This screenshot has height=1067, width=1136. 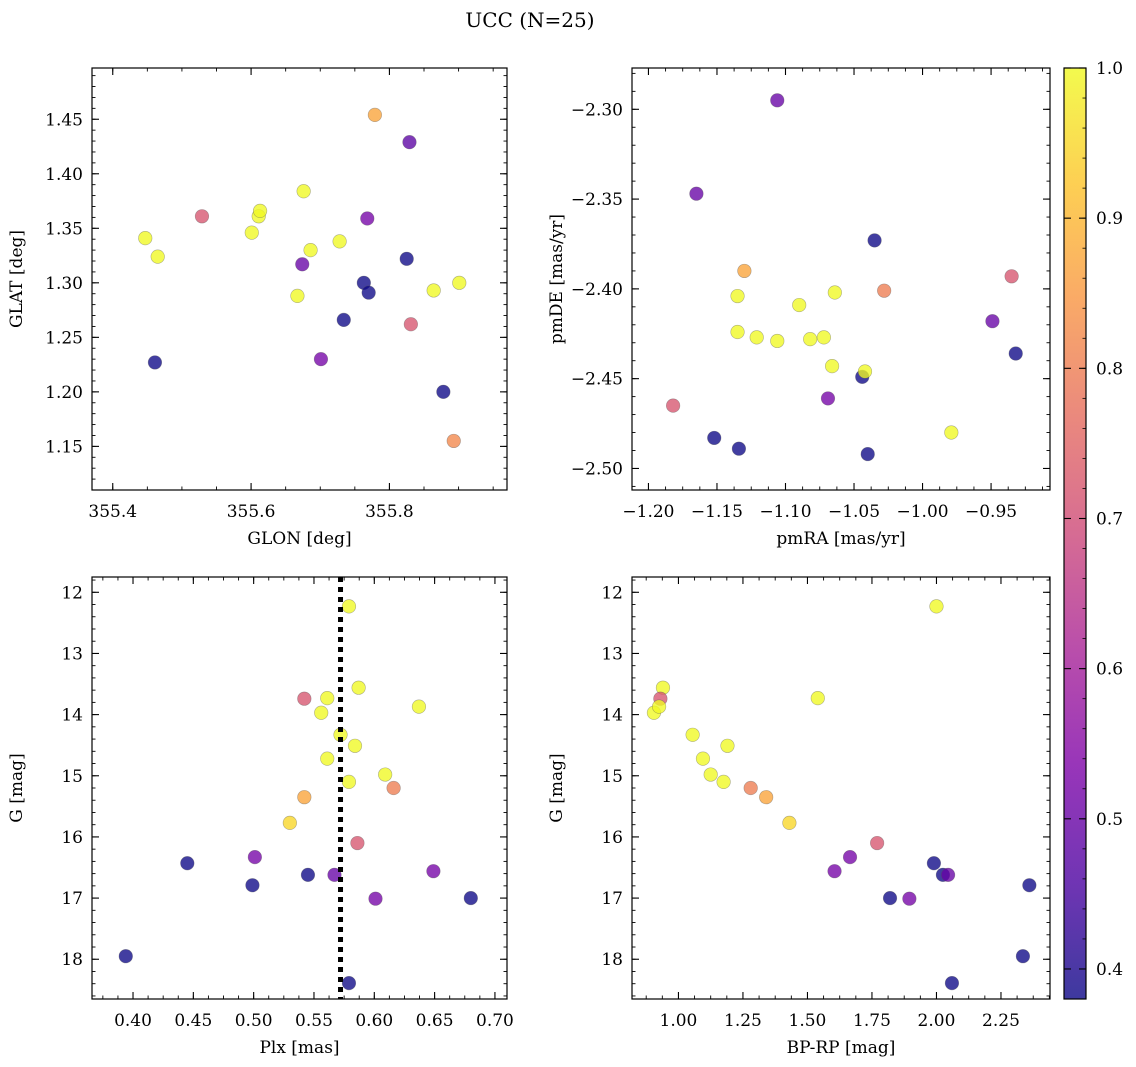 What do you see at coordinates (872, 1021) in the screenshot?
I see `bprp-g-x-tick-label: 1.75` at bounding box center [872, 1021].